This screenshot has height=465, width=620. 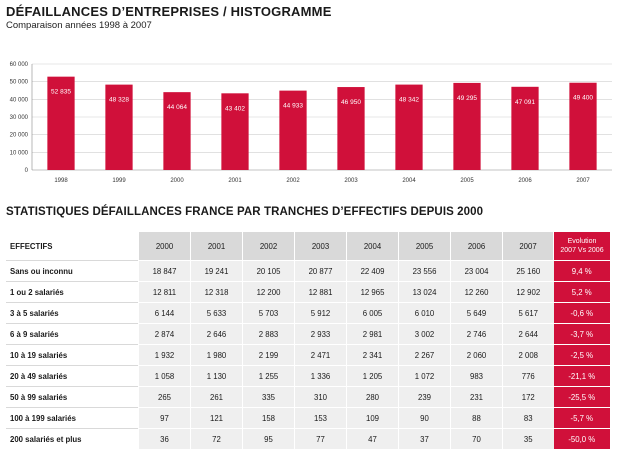 I want to click on table-cell: 2 874, so click(x=164, y=334).